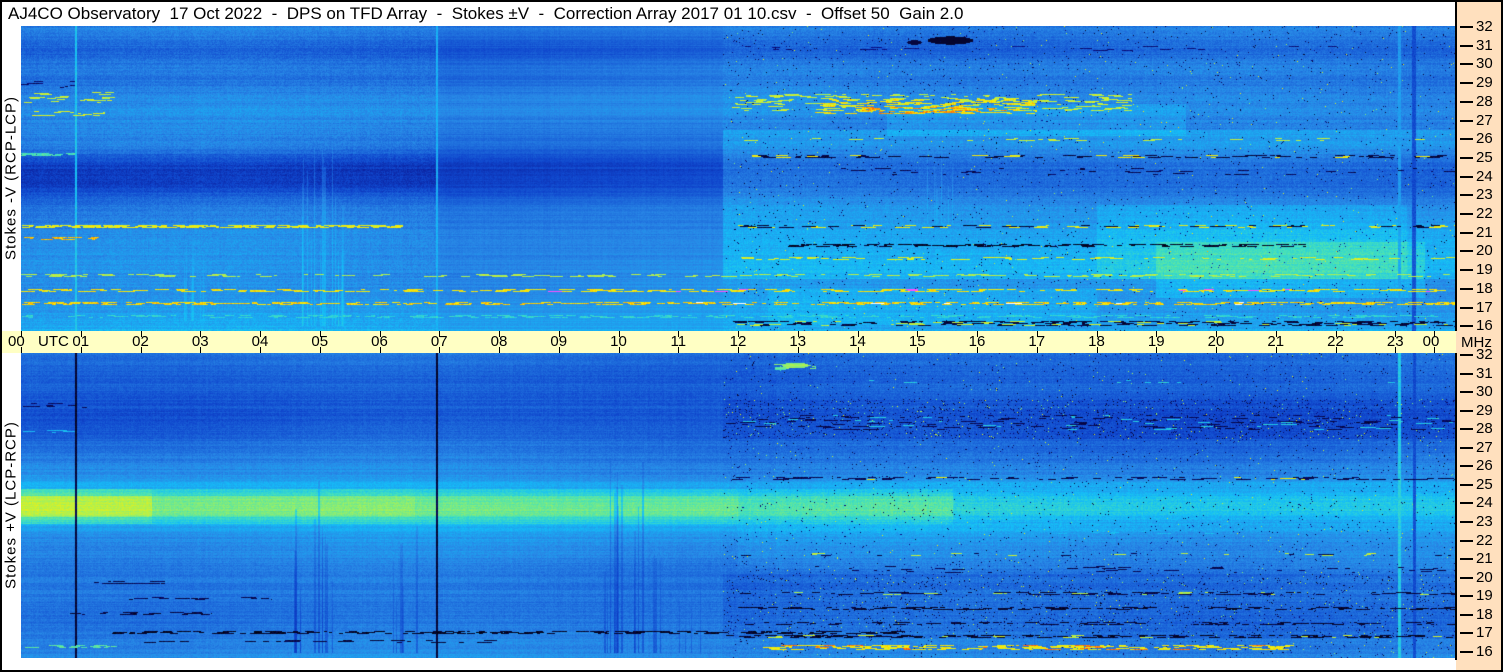  I want to click on freq-tick-label: 18, so click(1484, 614).